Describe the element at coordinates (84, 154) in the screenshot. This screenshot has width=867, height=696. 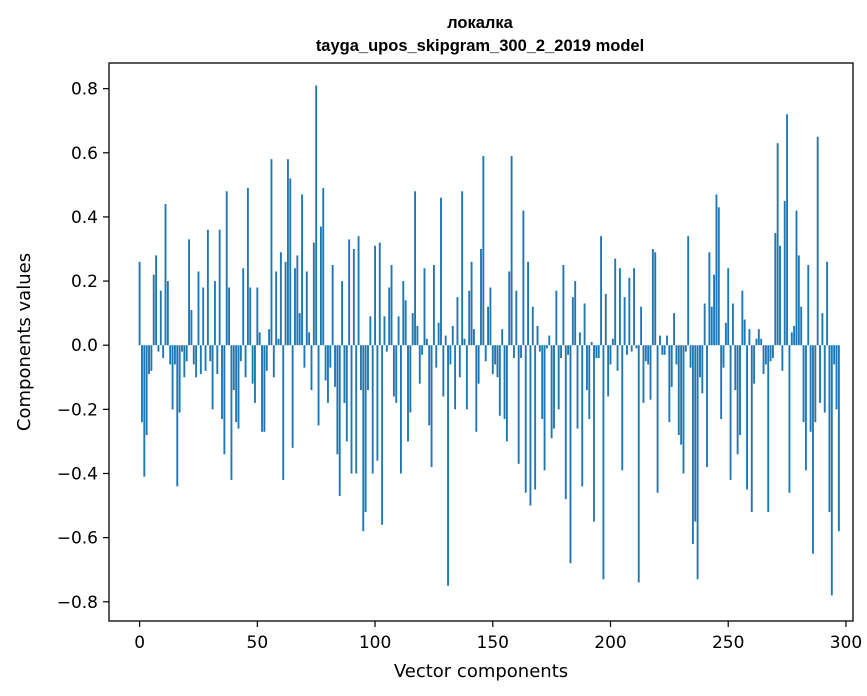
I see `y-tick-label: 0.6` at that location.